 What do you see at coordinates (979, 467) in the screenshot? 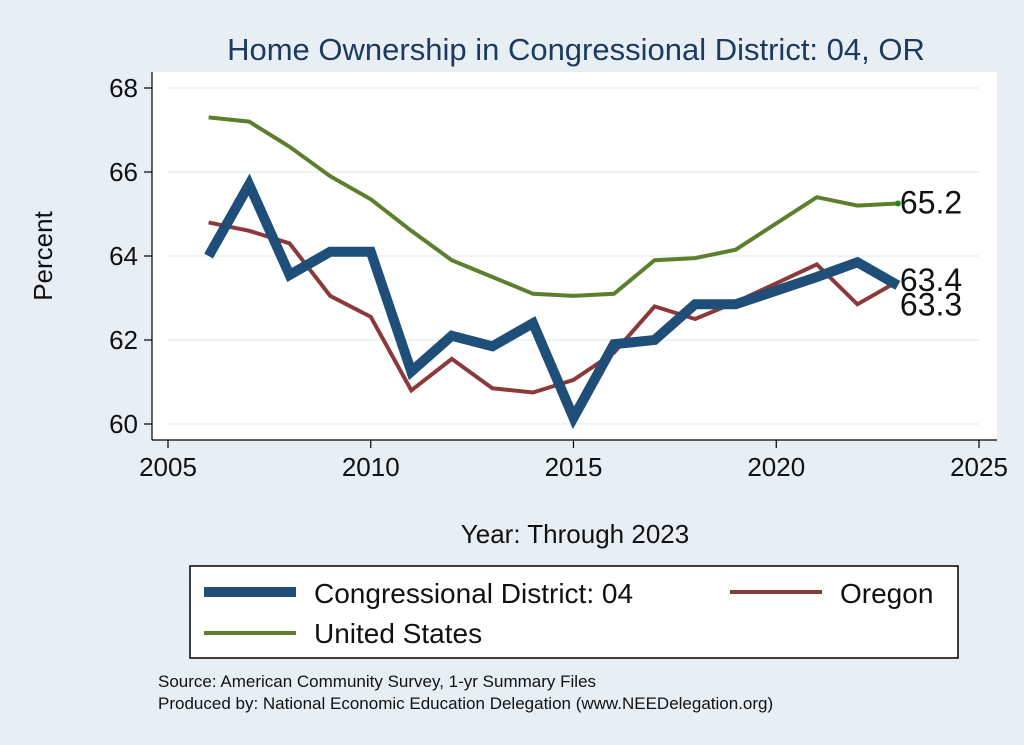
I see `x-tick-label-4: 2025` at bounding box center [979, 467].